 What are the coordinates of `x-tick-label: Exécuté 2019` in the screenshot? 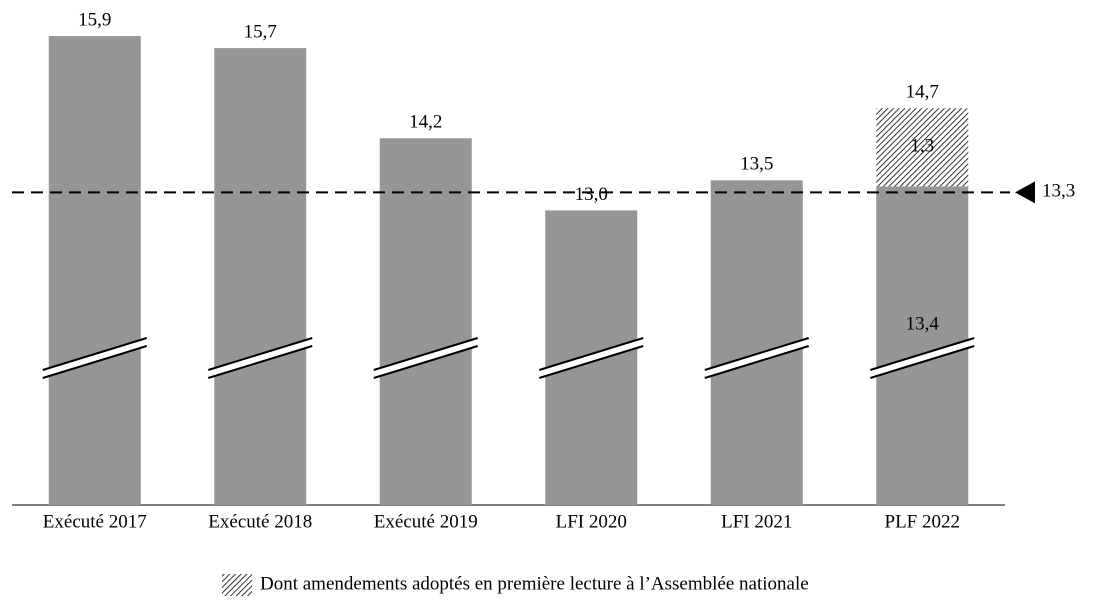 It's located at (426, 521).